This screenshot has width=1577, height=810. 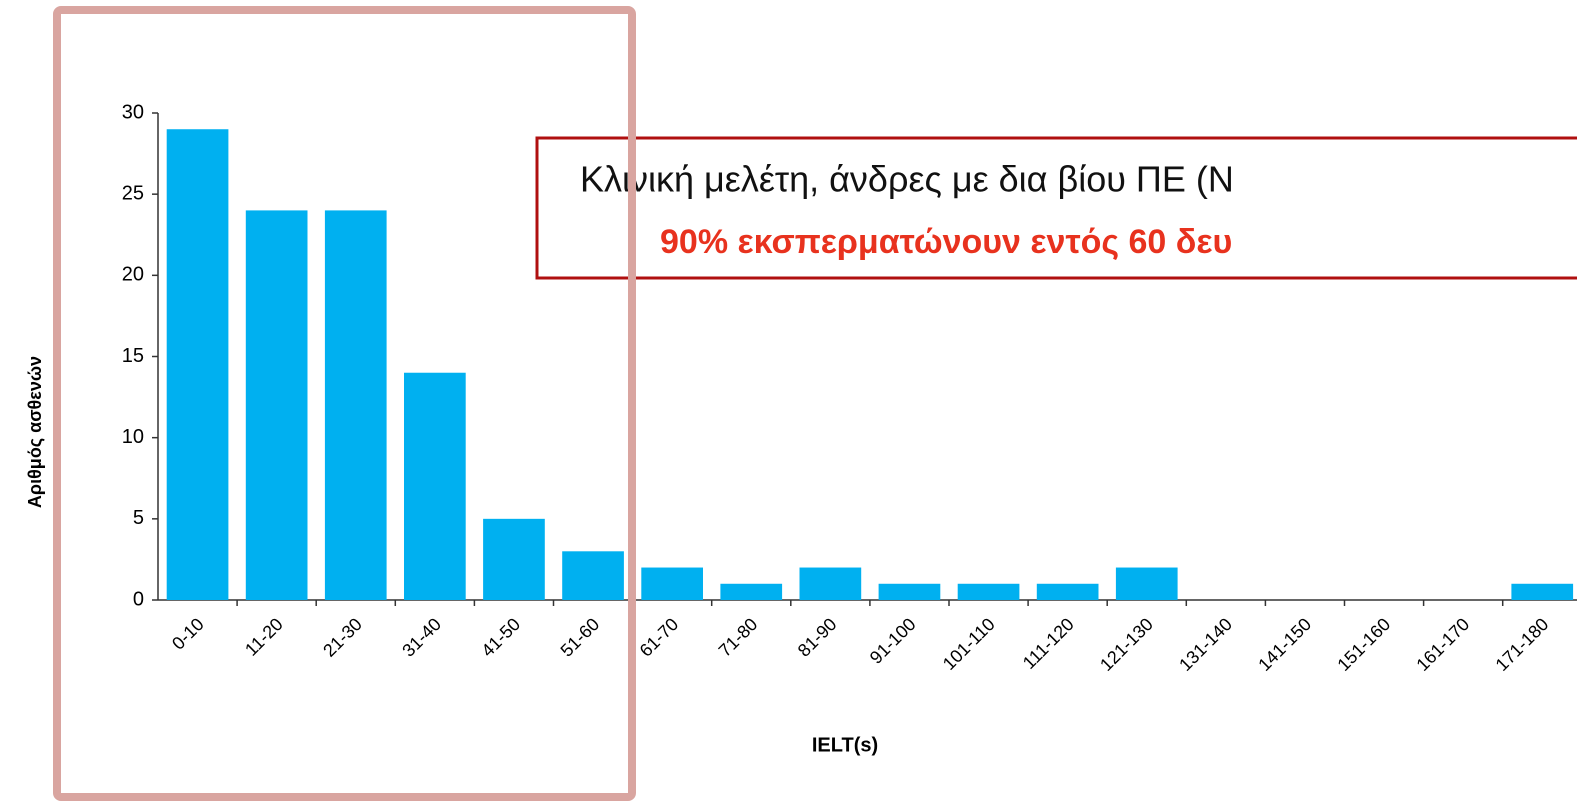 I want to click on x-tick-label: 151-160, so click(x=1363, y=644).